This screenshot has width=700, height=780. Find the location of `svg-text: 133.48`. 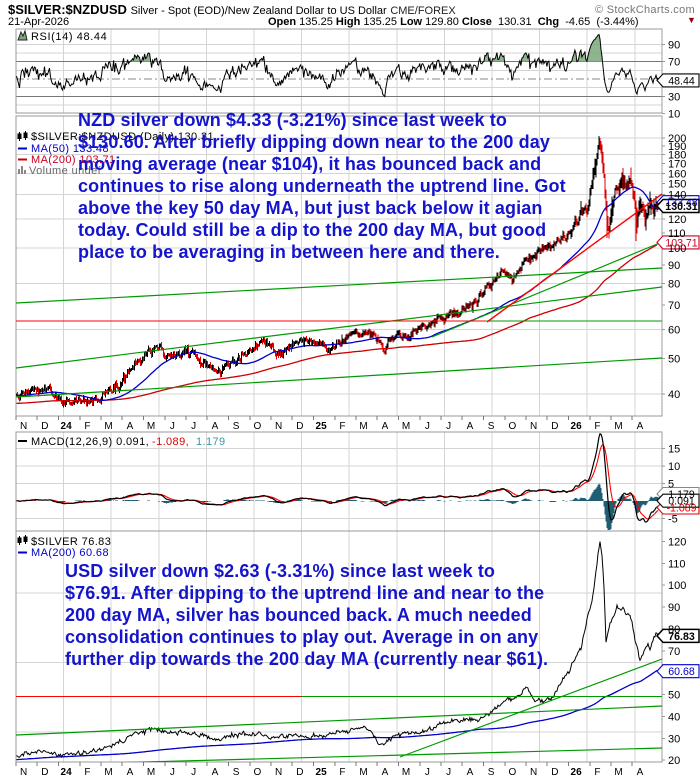

svg-text: 133.48 is located at coordinates (681, 203).